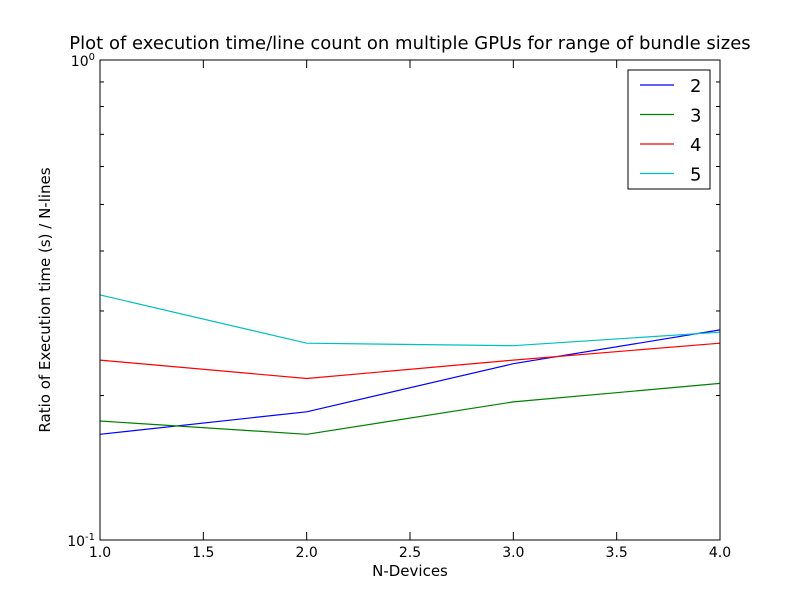 This screenshot has width=800, height=604. What do you see at coordinates (695, 86) in the screenshot?
I see `legend-label-2: 2` at bounding box center [695, 86].